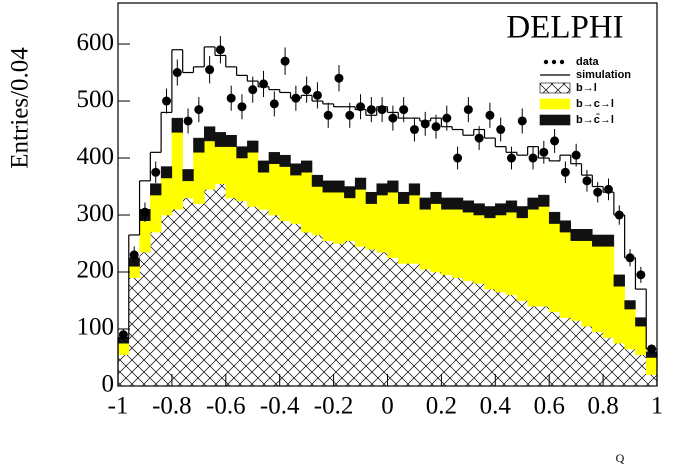 This screenshot has width=679, height=469. What do you see at coordinates (441, 406) in the screenshot?
I see `x-tick-label: 0.2` at bounding box center [441, 406].